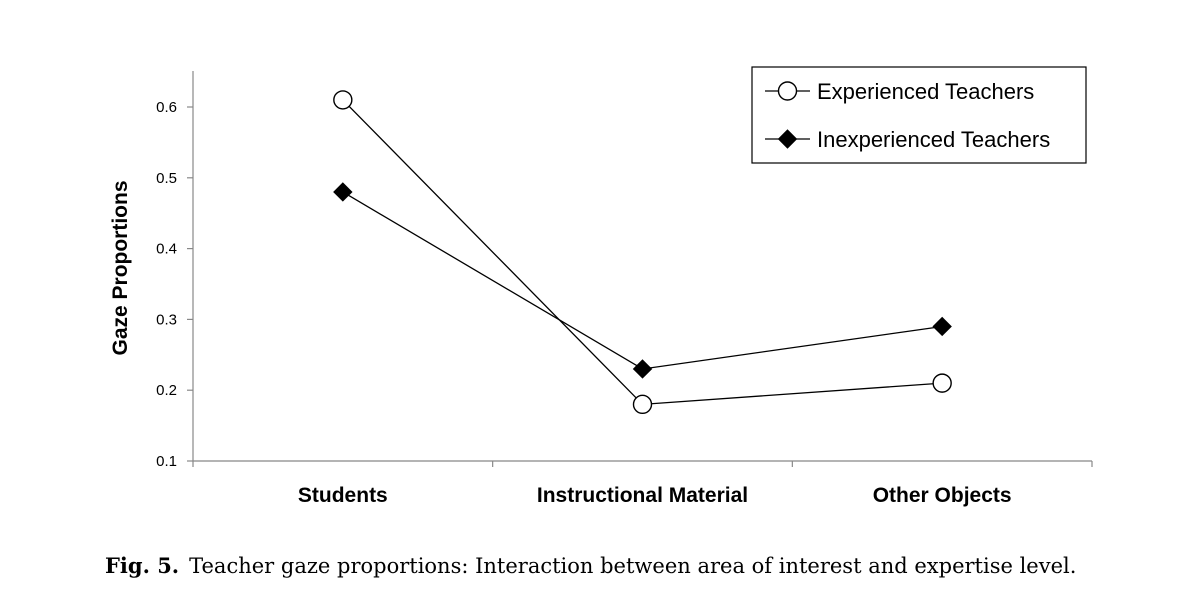 This screenshot has height=589, width=1199. I want to click on x-category-label: Students, so click(343, 495).